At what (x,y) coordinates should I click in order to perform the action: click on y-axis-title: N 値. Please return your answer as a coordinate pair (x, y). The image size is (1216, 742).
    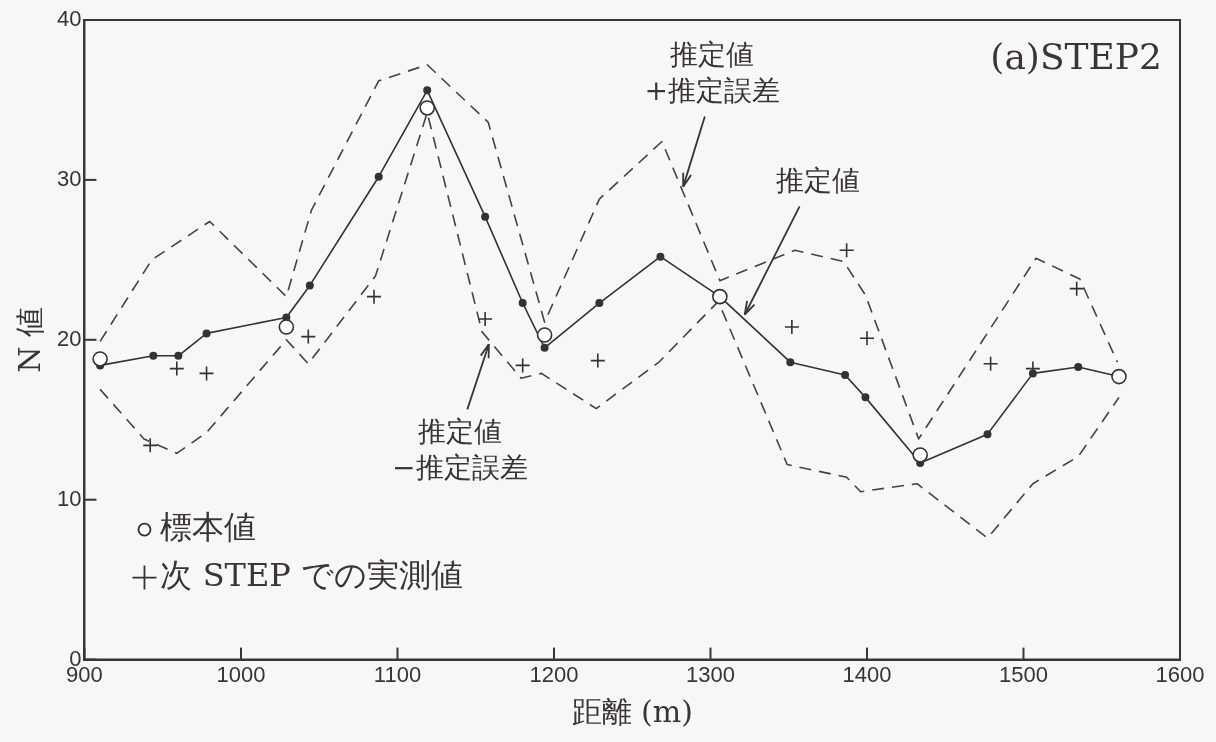
    Looking at the image, I should click on (29, 339).